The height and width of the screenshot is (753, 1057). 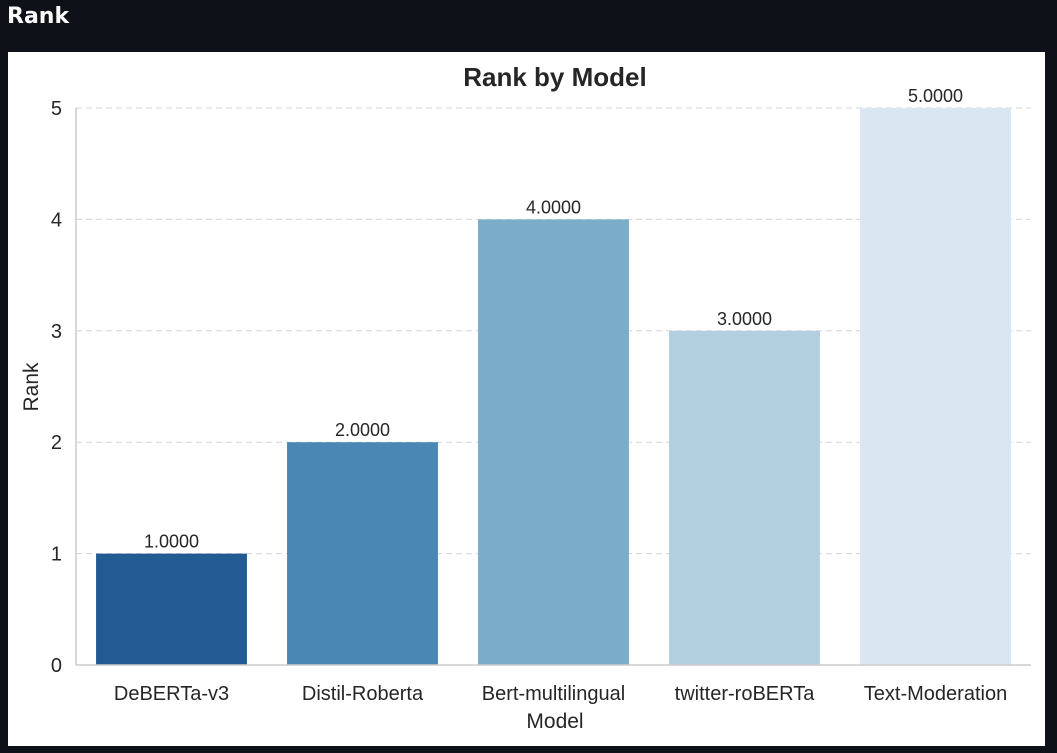 What do you see at coordinates (362, 430) in the screenshot?
I see `bar-value-label: 2.0000` at bounding box center [362, 430].